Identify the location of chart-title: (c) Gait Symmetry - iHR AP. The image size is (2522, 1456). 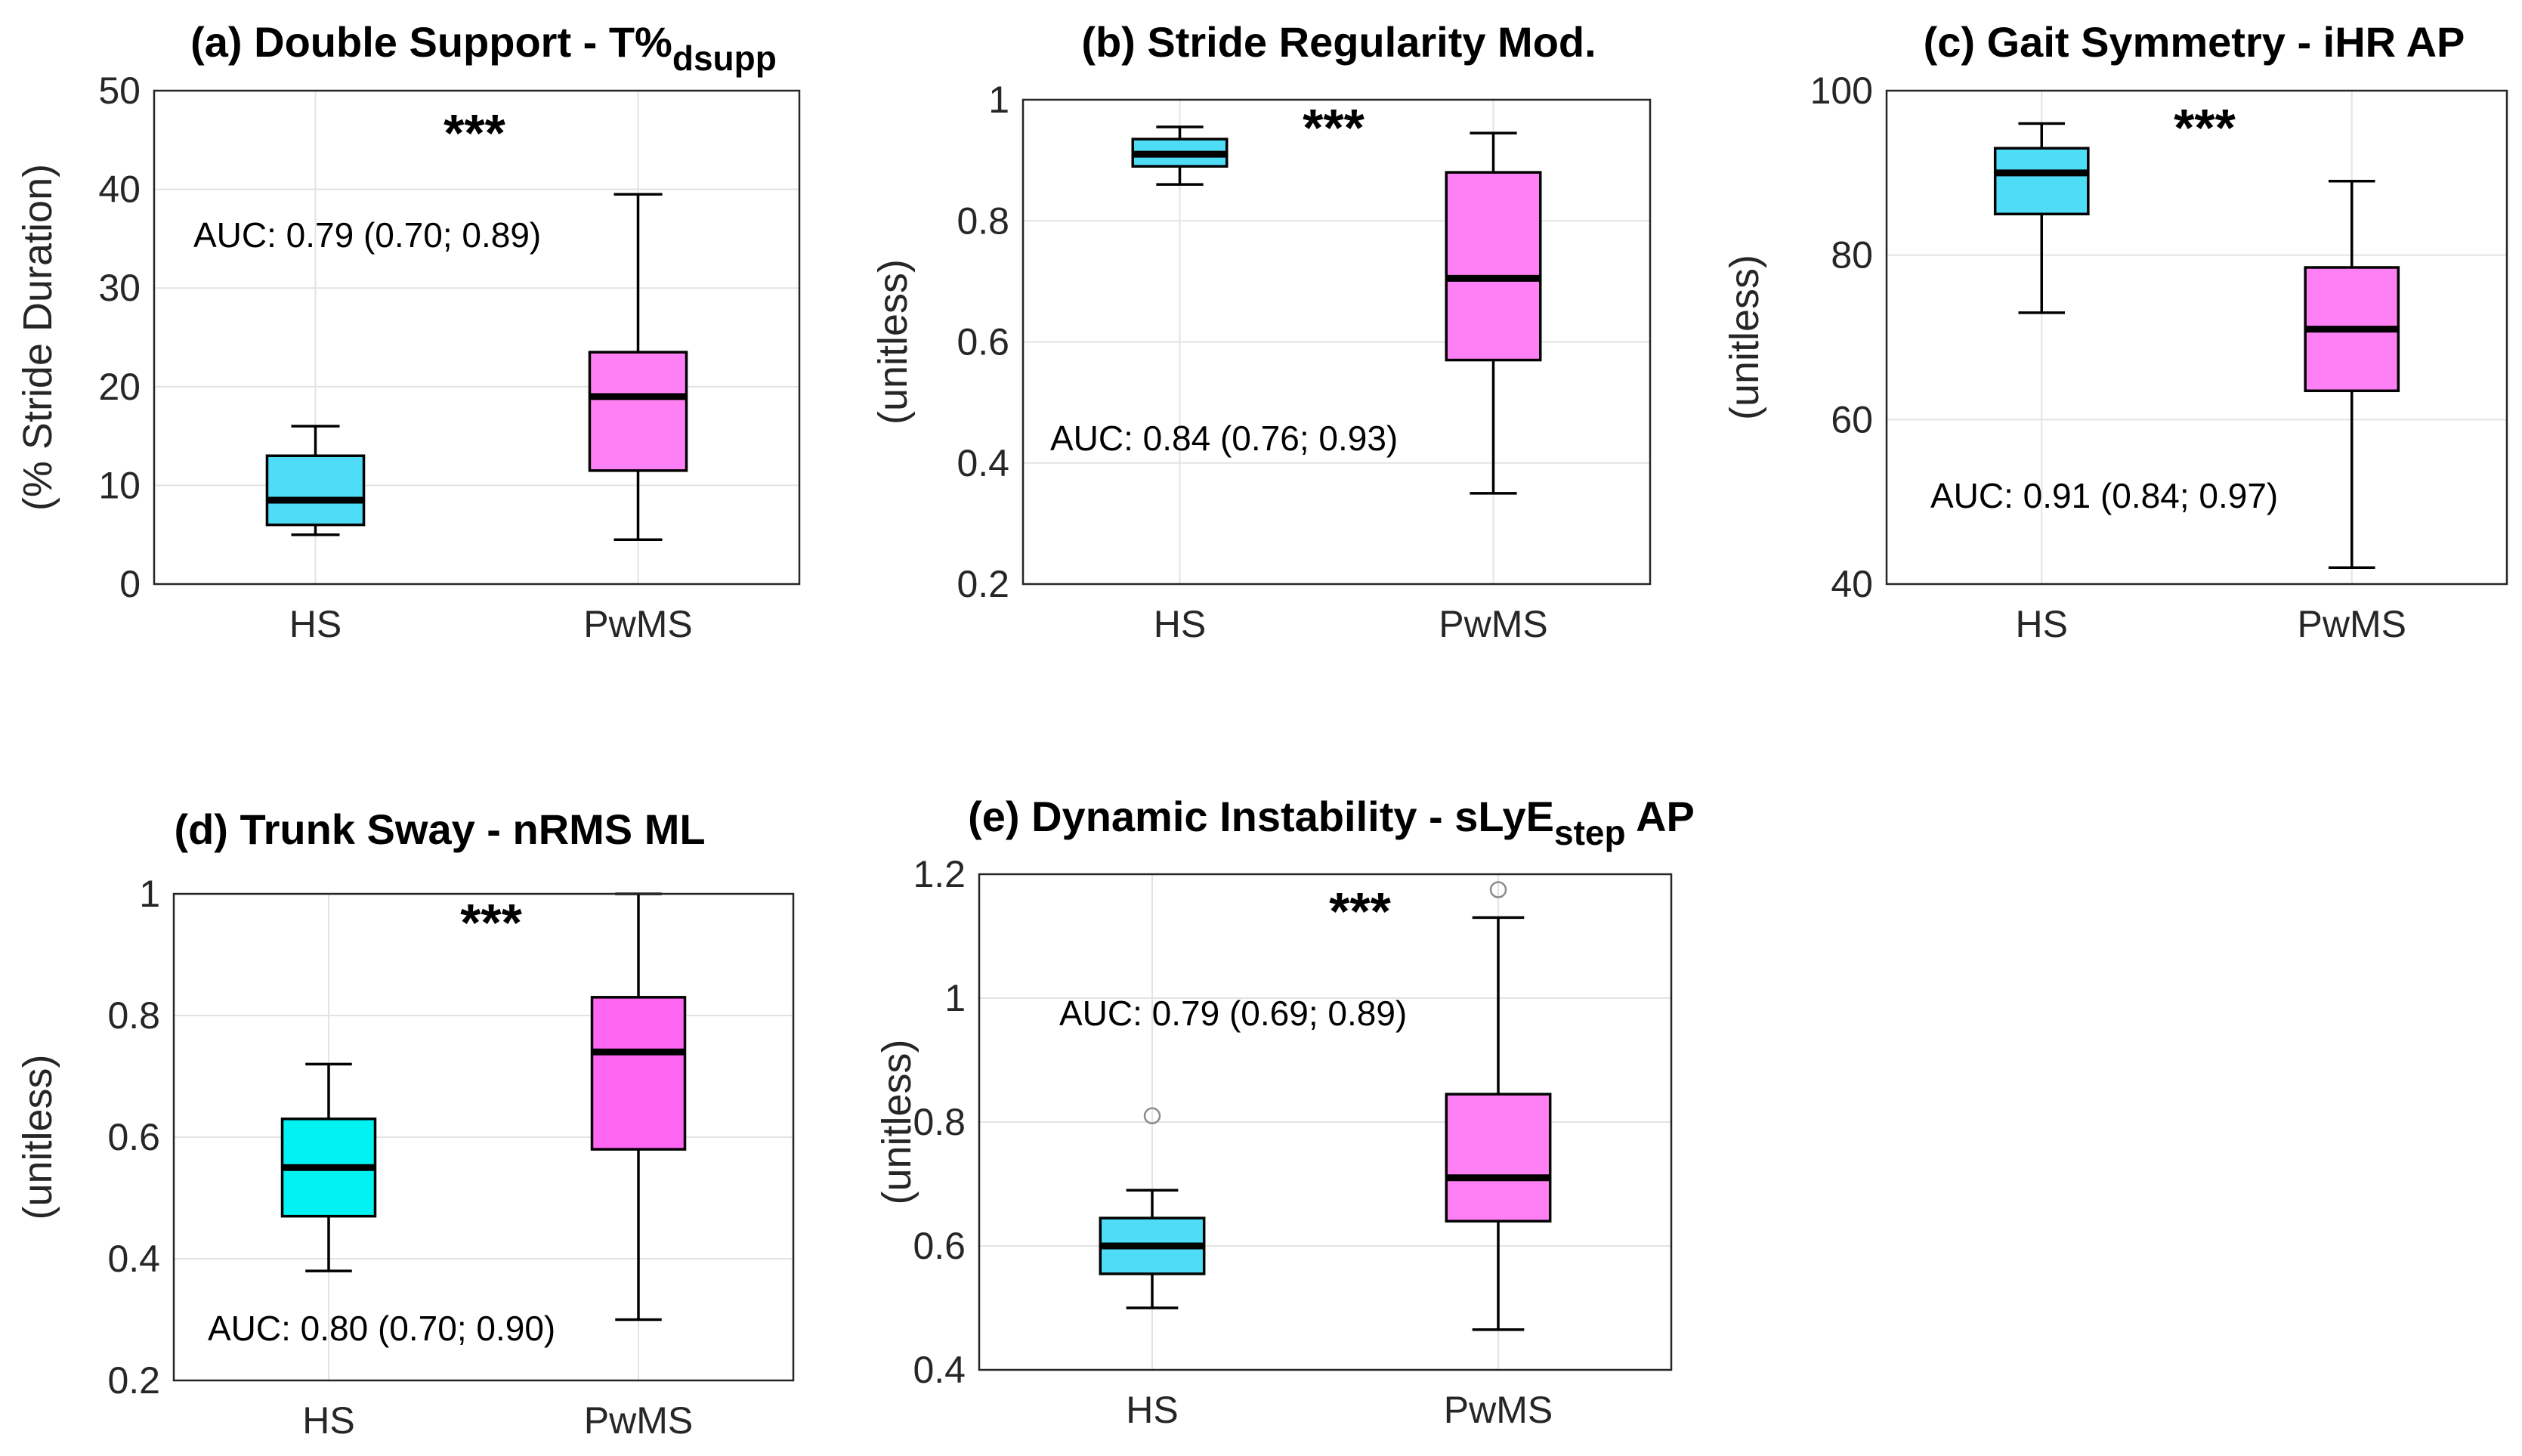
(2194, 42).